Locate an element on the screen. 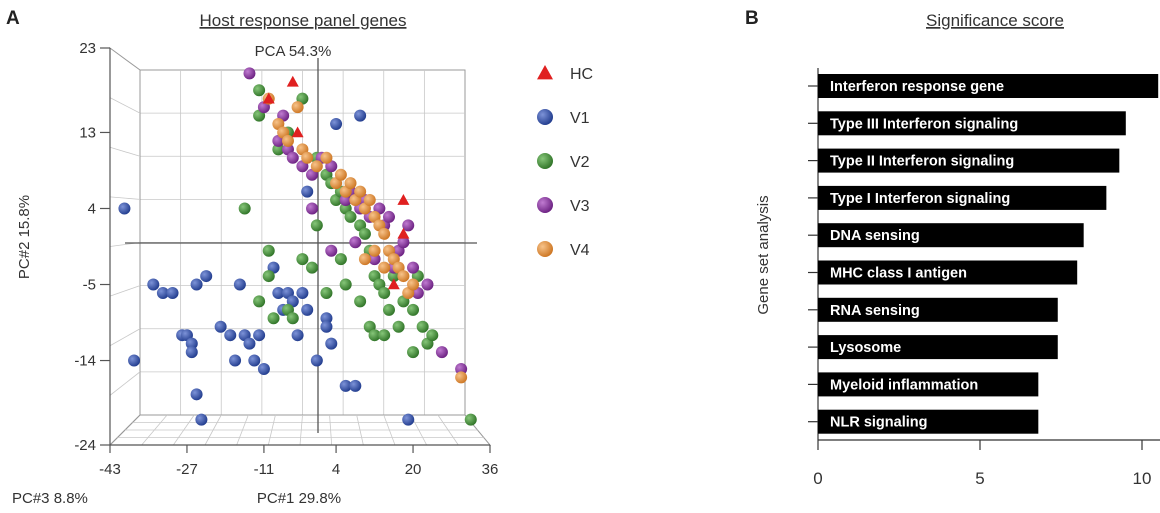 The image size is (1160, 513). panel-letter-a: A is located at coordinates (13, 18).